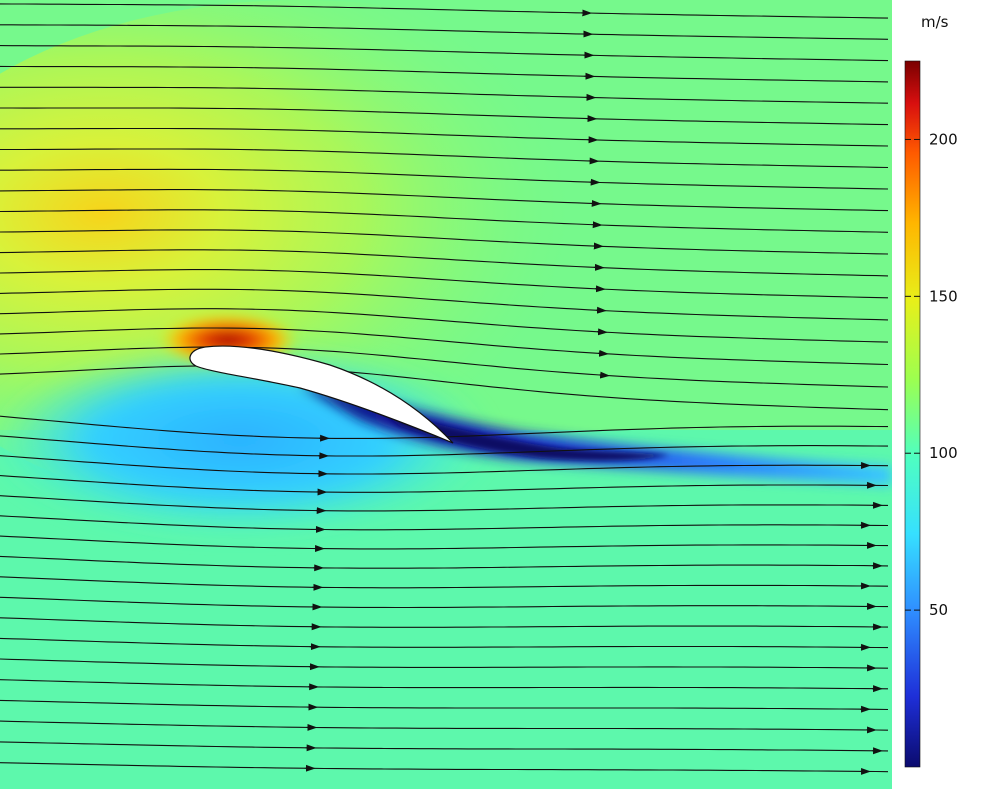 The image size is (987, 789). I want to click on colorbar-tick-label: 100, so click(943, 453).